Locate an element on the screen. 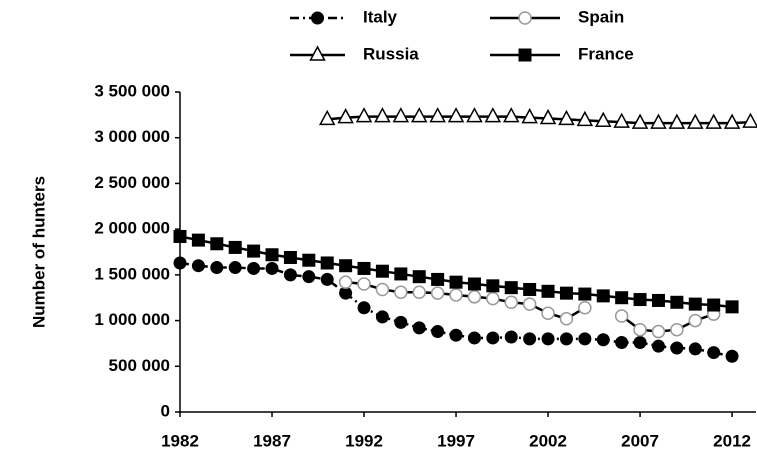  y-tick-label: 500 000 is located at coordinates (139, 365).